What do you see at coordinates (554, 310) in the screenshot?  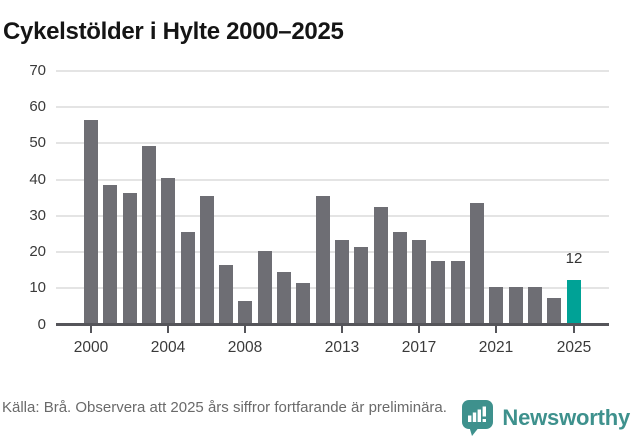 I see `bar-2024` at bounding box center [554, 310].